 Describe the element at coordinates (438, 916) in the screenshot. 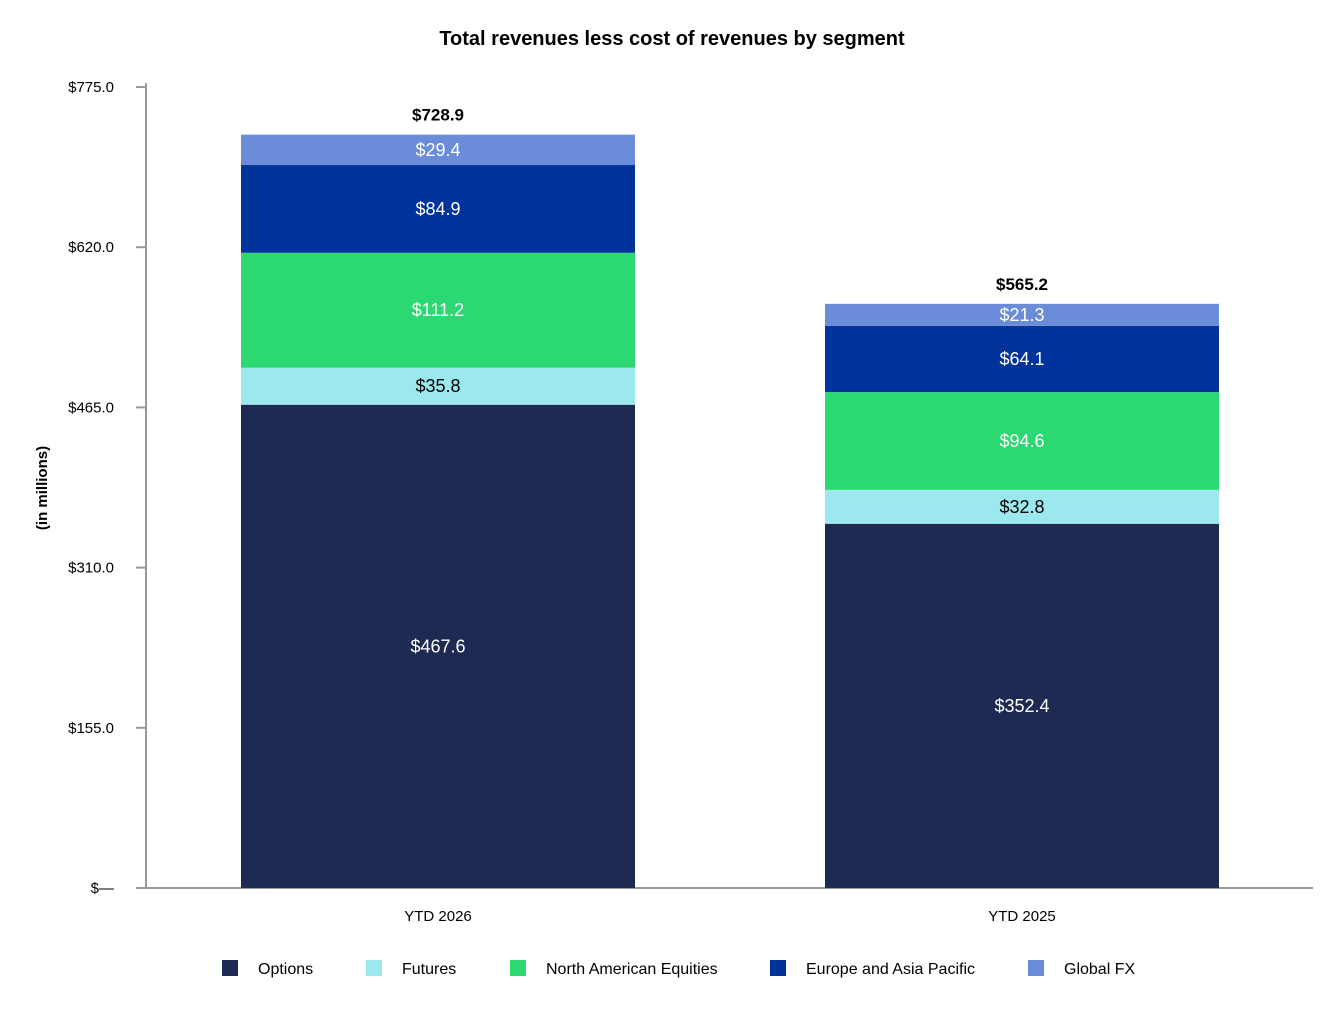

I see `x-tick-label: YTD 2026` at that location.